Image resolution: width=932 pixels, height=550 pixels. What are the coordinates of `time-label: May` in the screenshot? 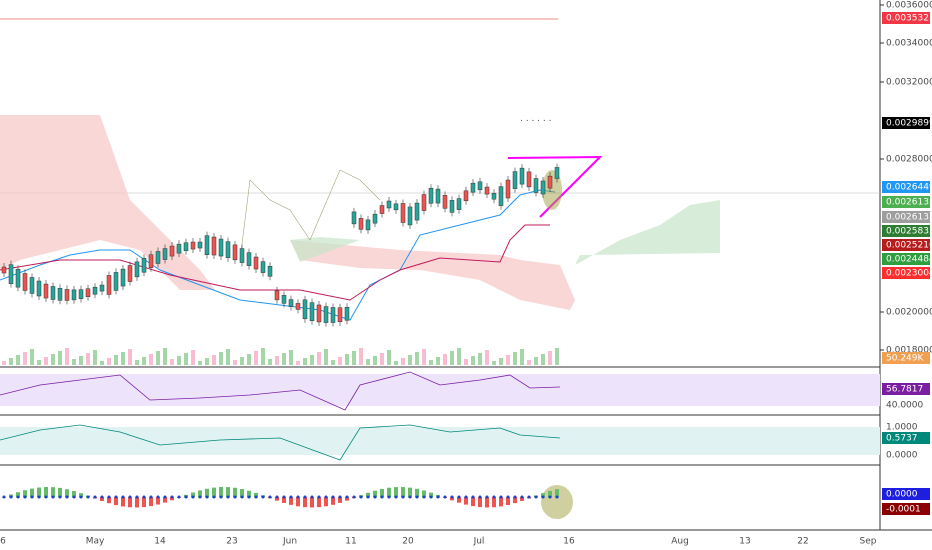 It's located at (95, 542).